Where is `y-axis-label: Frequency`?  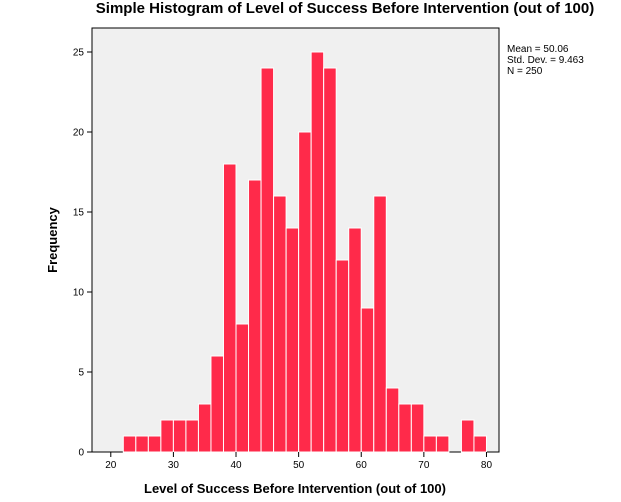
y-axis-label: Frequency is located at coordinates (52, 239).